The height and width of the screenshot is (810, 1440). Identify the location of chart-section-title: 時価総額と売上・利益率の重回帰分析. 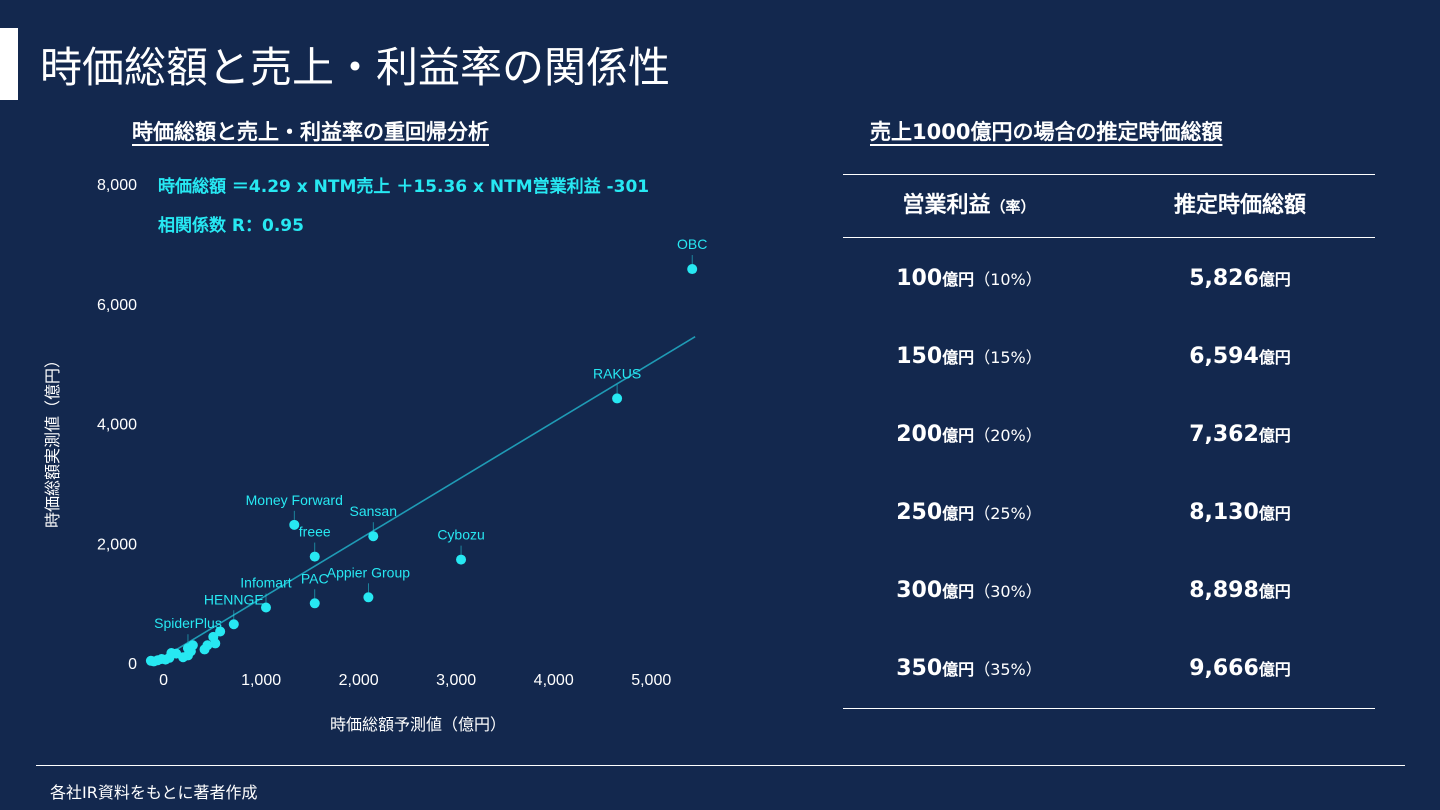
(310, 132).